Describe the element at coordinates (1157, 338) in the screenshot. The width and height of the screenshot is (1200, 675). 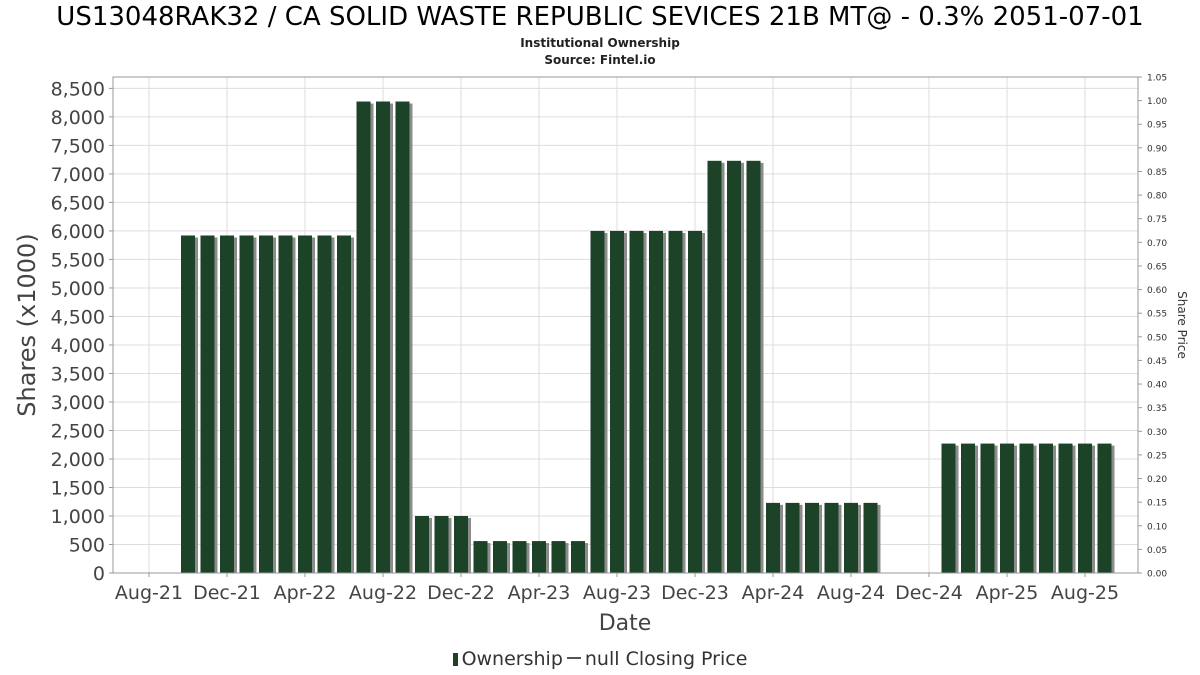
I see `y2-tick-label: 0.50` at that location.